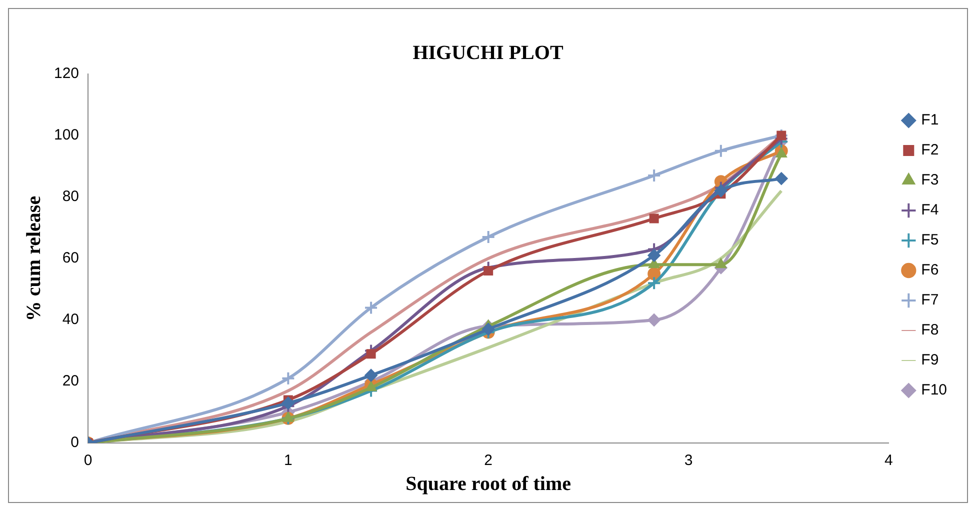  I want to click on x-tick-label: 2, so click(488, 461).